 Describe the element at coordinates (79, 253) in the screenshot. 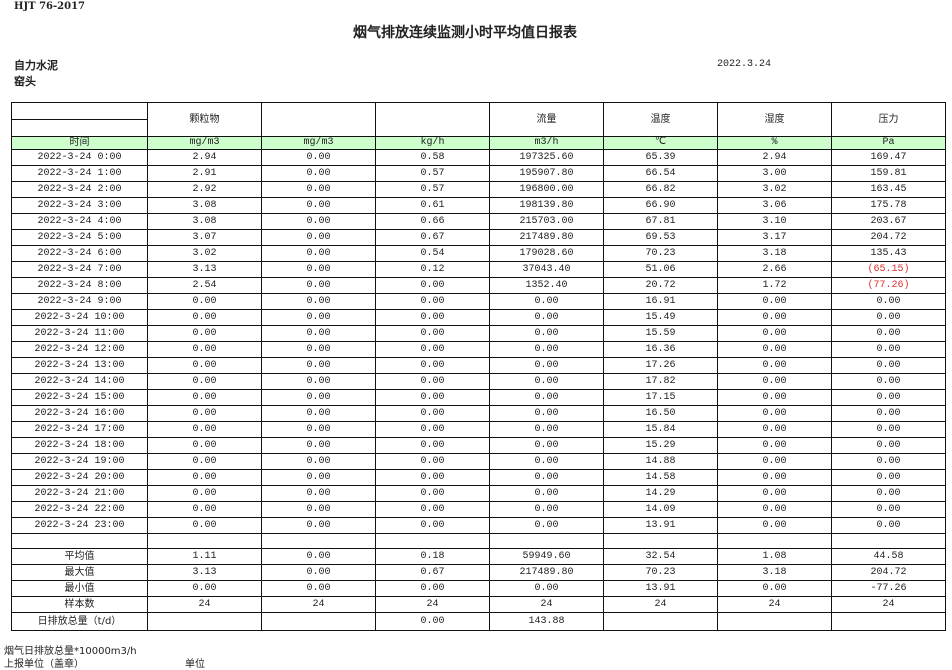

I see `time-cell: 2022-3-24 6:00` at that location.